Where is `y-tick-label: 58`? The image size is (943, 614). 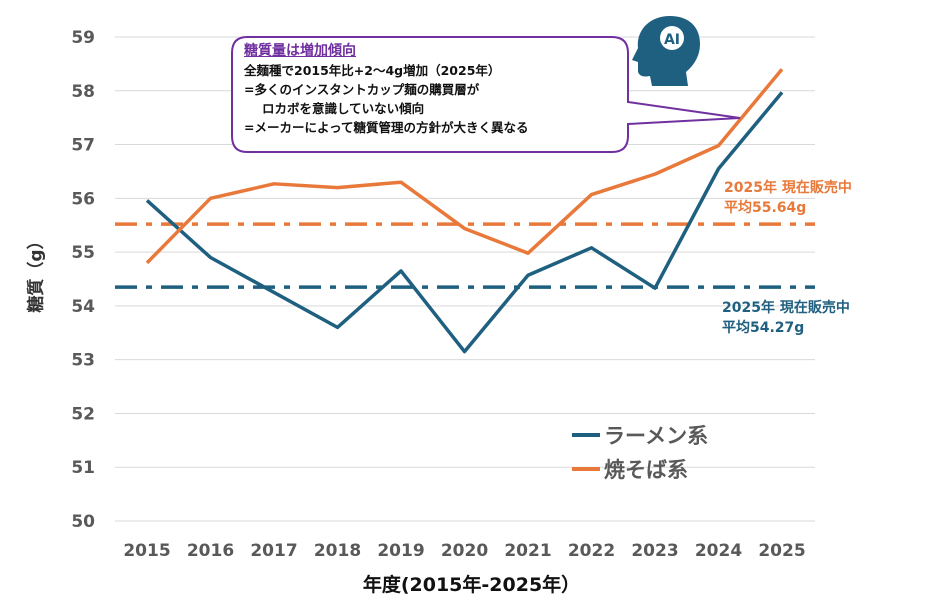
y-tick-label: 58 is located at coordinates (83, 92).